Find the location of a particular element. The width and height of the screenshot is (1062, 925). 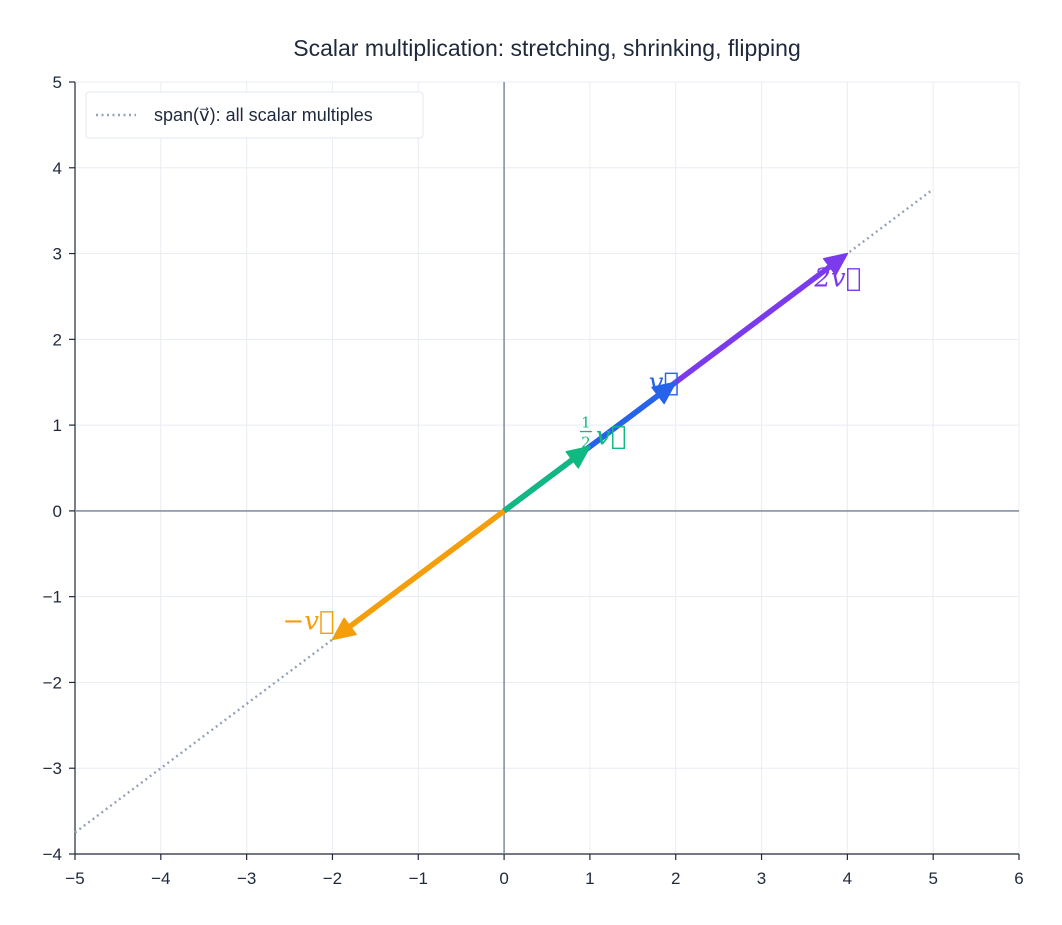

y-tick-label: −4 is located at coordinates (52, 854).